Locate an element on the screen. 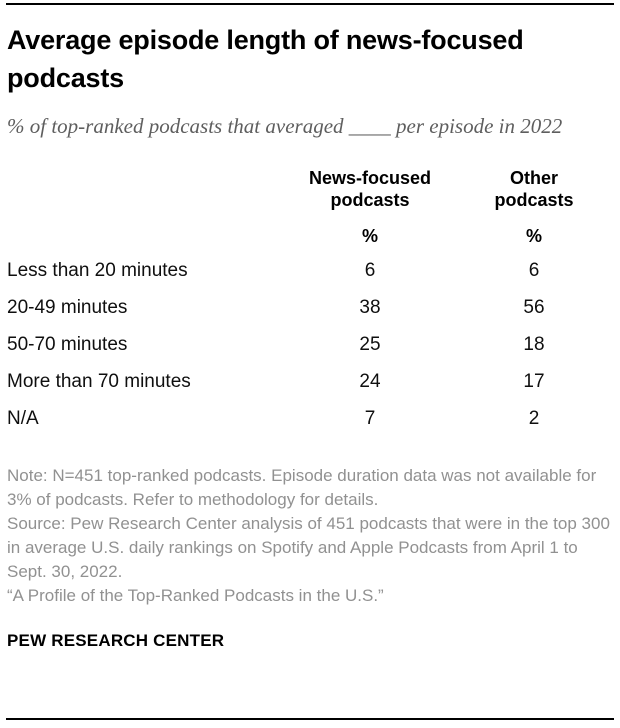 Image resolution: width=620 pixels, height=728 pixels. table-row: Less than 20 minutes 6 6 is located at coordinates (310, 270).